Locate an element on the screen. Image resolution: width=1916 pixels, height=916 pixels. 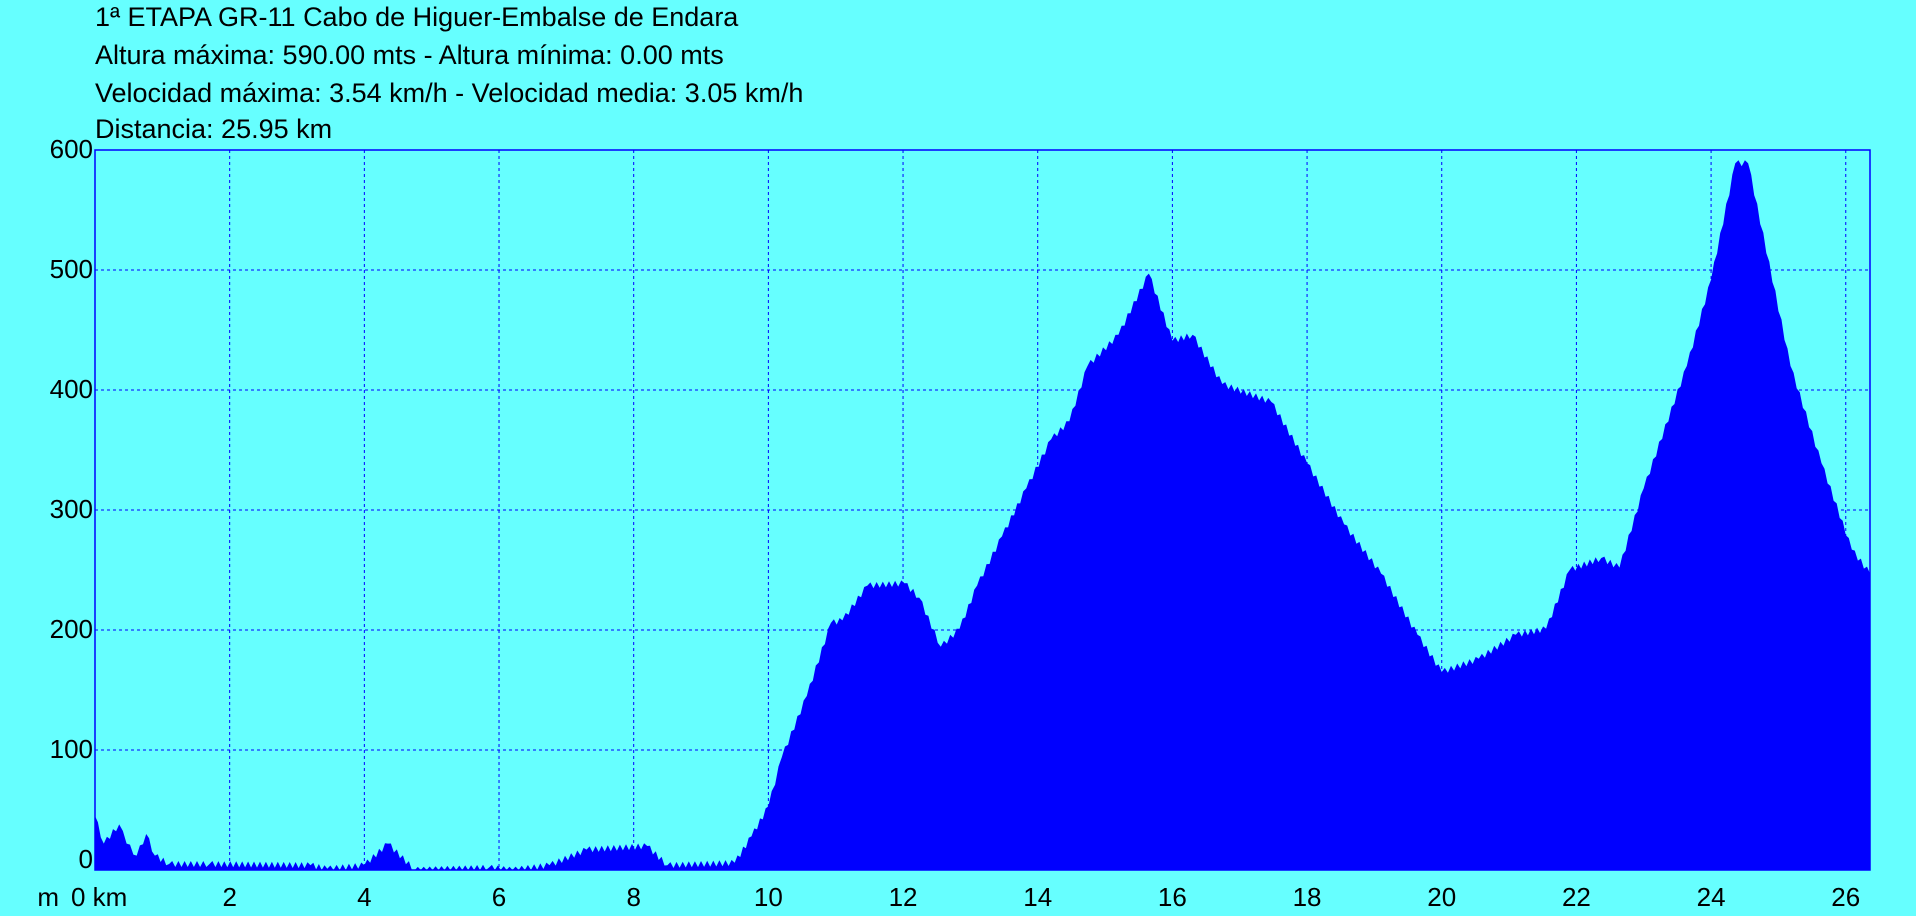
x-tick-label: 16 is located at coordinates (1172, 897).